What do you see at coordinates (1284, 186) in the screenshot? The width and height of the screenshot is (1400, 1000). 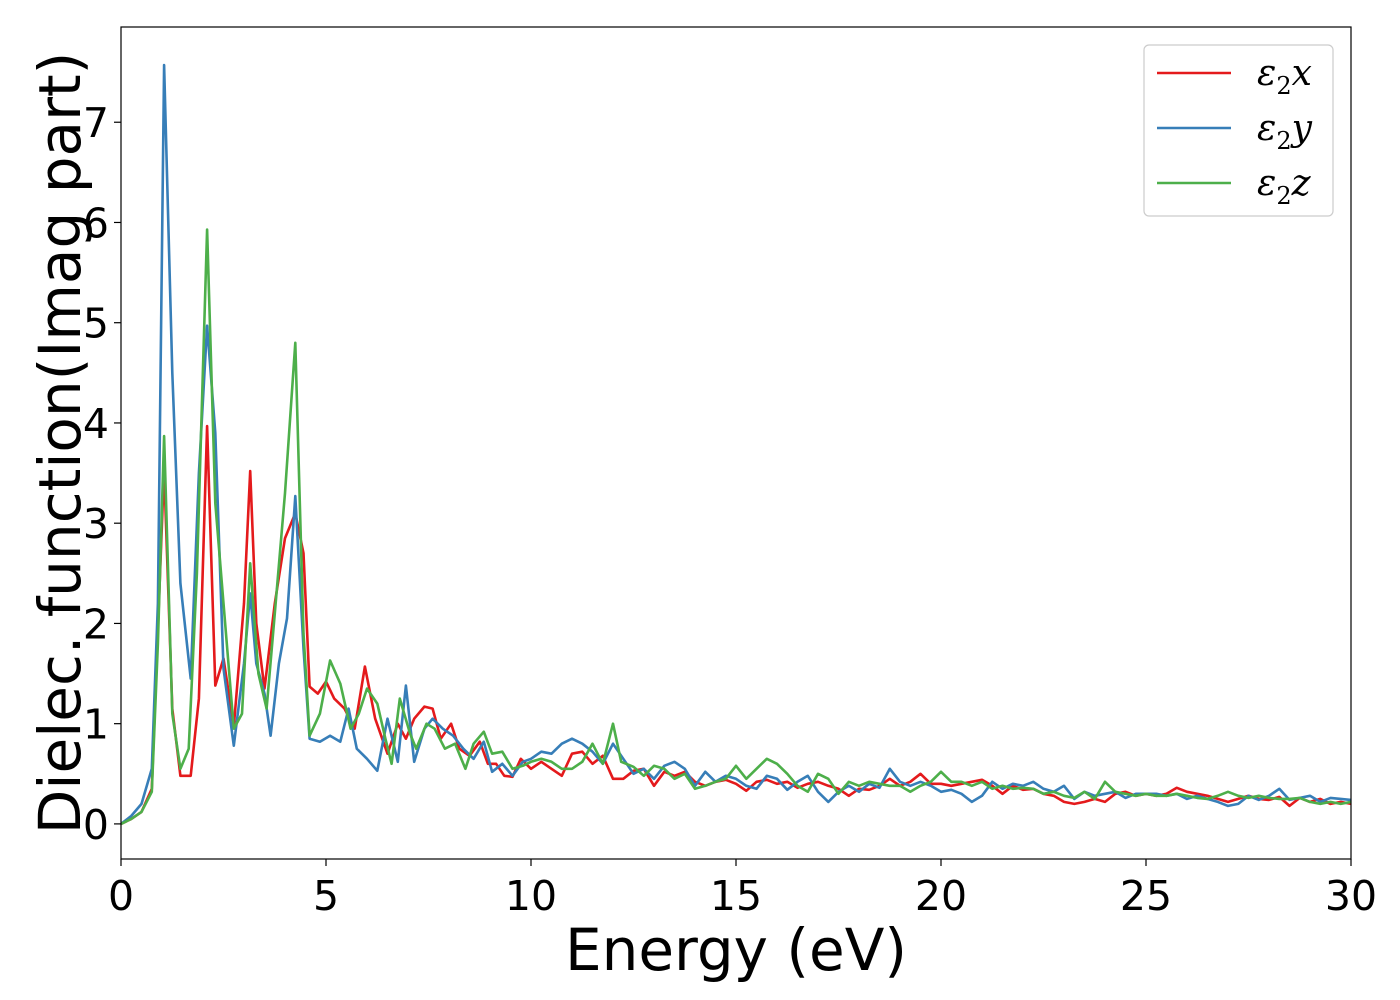 I see `legend-label-z: ε2z` at bounding box center [1284, 186].